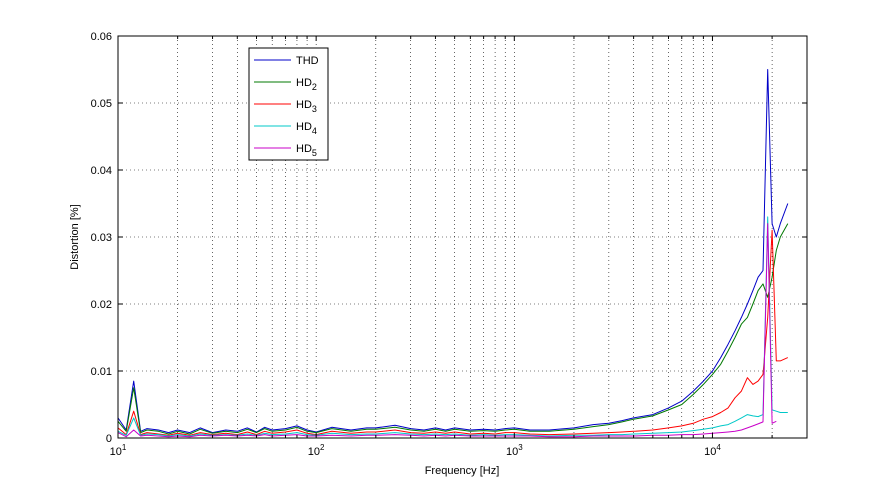 This screenshot has height=493, width=889. Describe the element at coordinates (462, 471) in the screenshot. I see `x-axis-label: Frequency [Hz]` at that location.